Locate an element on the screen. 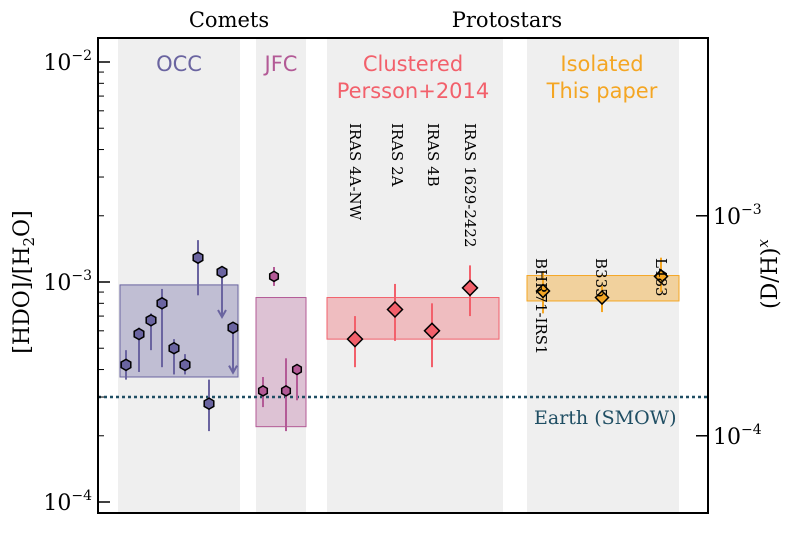 This screenshot has width=800, height=533. right-axis-ticks: 10⁻³ 10⁻⁴ is located at coordinates (729, 326).